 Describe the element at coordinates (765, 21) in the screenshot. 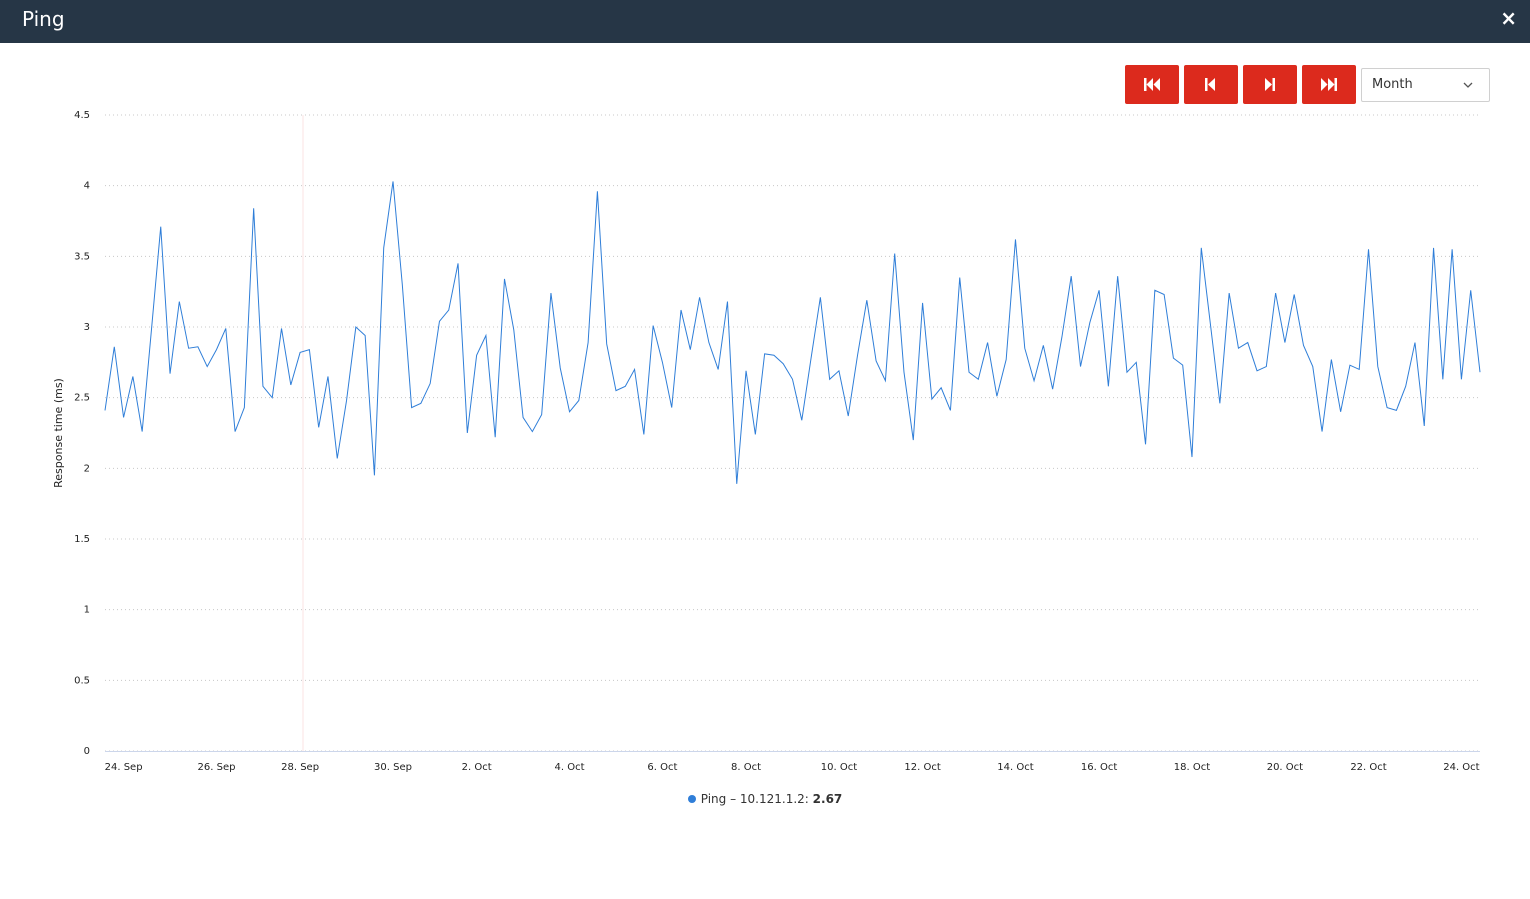

I see `header: Ping ×` at that location.